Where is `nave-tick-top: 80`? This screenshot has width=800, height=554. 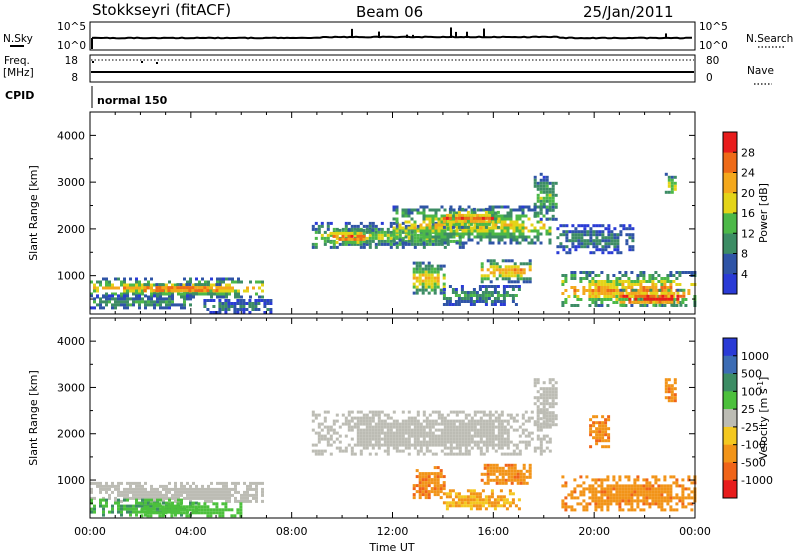
nave-tick-top: 80 is located at coordinates (712, 61).